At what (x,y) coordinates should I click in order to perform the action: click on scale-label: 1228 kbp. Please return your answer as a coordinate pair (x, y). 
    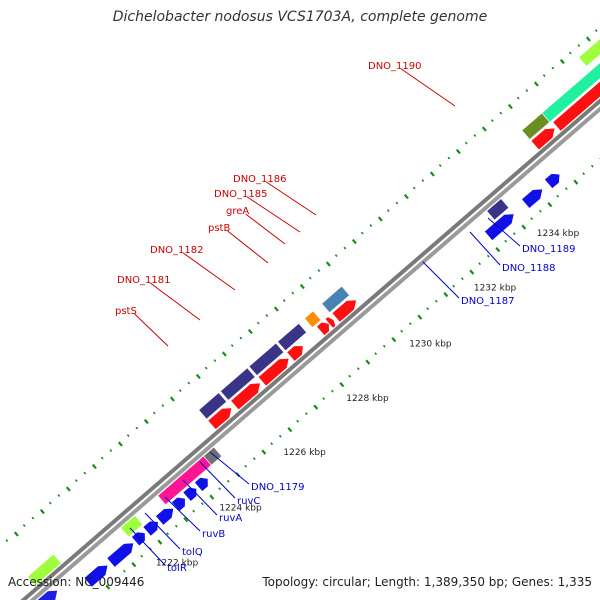
    Looking at the image, I should click on (367, 399).